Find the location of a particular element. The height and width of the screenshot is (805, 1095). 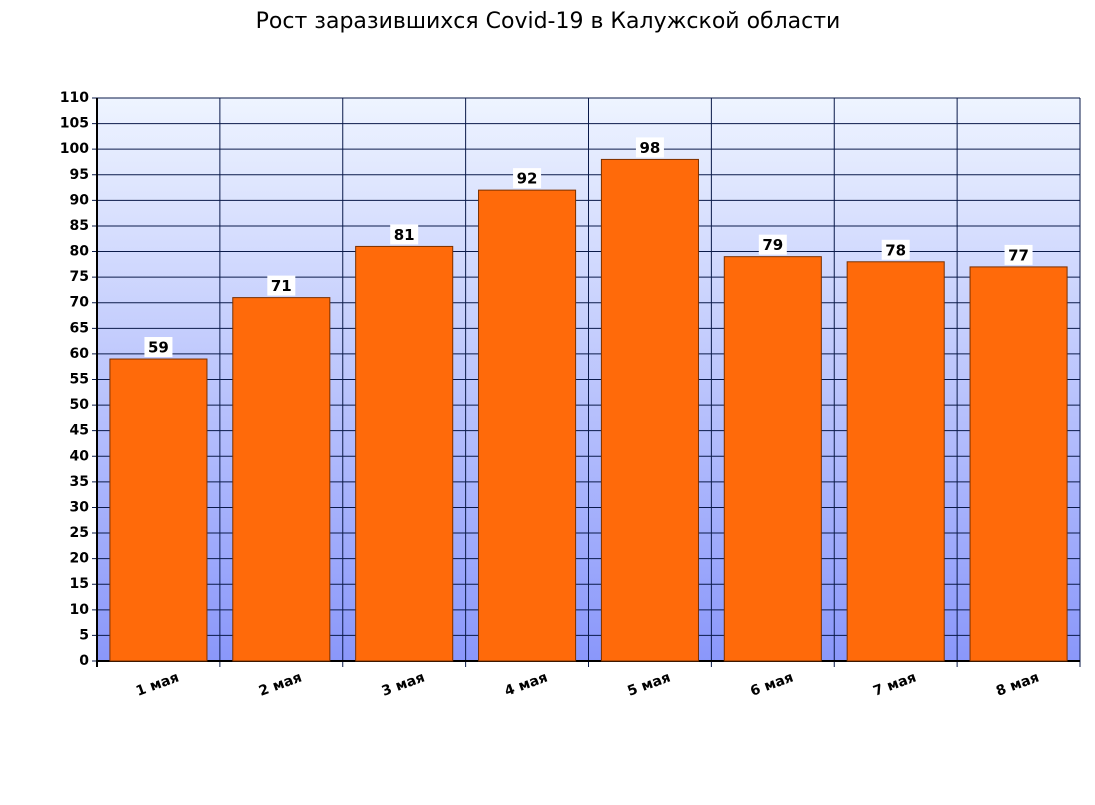

value-label: 81 is located at coordinates (404, 235).